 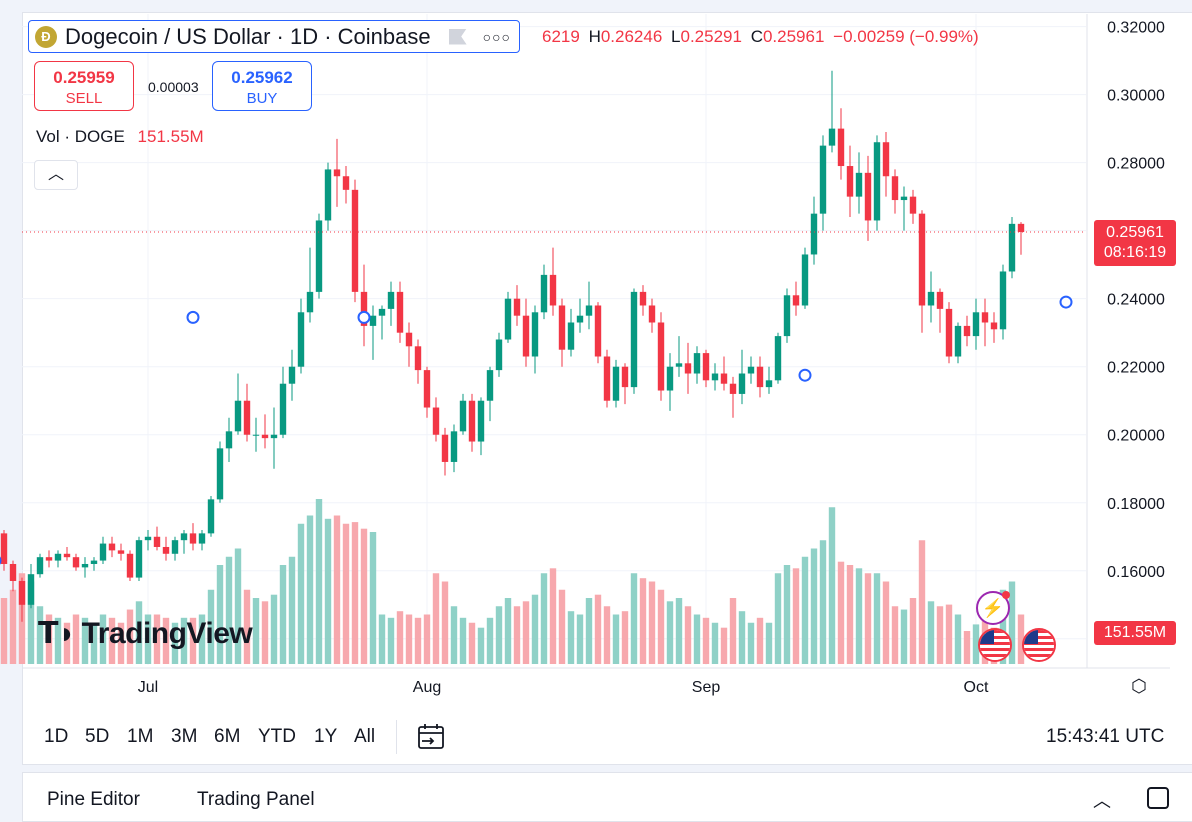 What do you see at coordinates (365, 736) in the screenshot?
I see `range-all-button: All` at bounding box center [365, 736].